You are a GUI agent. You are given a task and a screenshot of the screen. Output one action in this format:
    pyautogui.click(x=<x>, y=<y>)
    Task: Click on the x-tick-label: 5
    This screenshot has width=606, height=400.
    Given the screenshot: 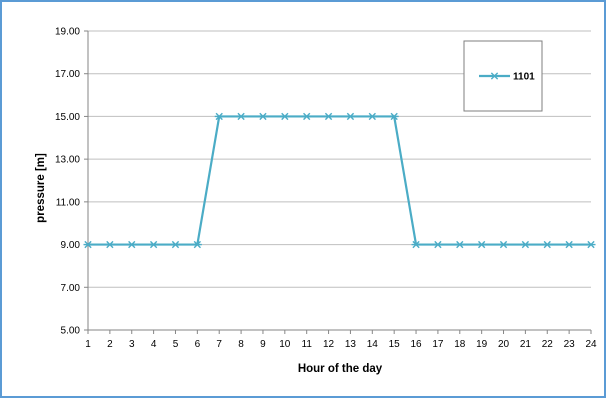 What is the action you would take?
    pyautogui.click(x=176, y=344)
    